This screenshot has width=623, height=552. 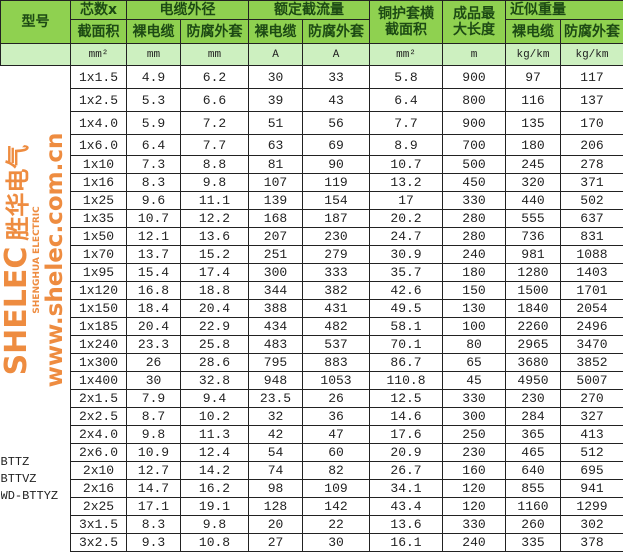 I want to click on table-cell: 16.2, so click(x=215, y=489).